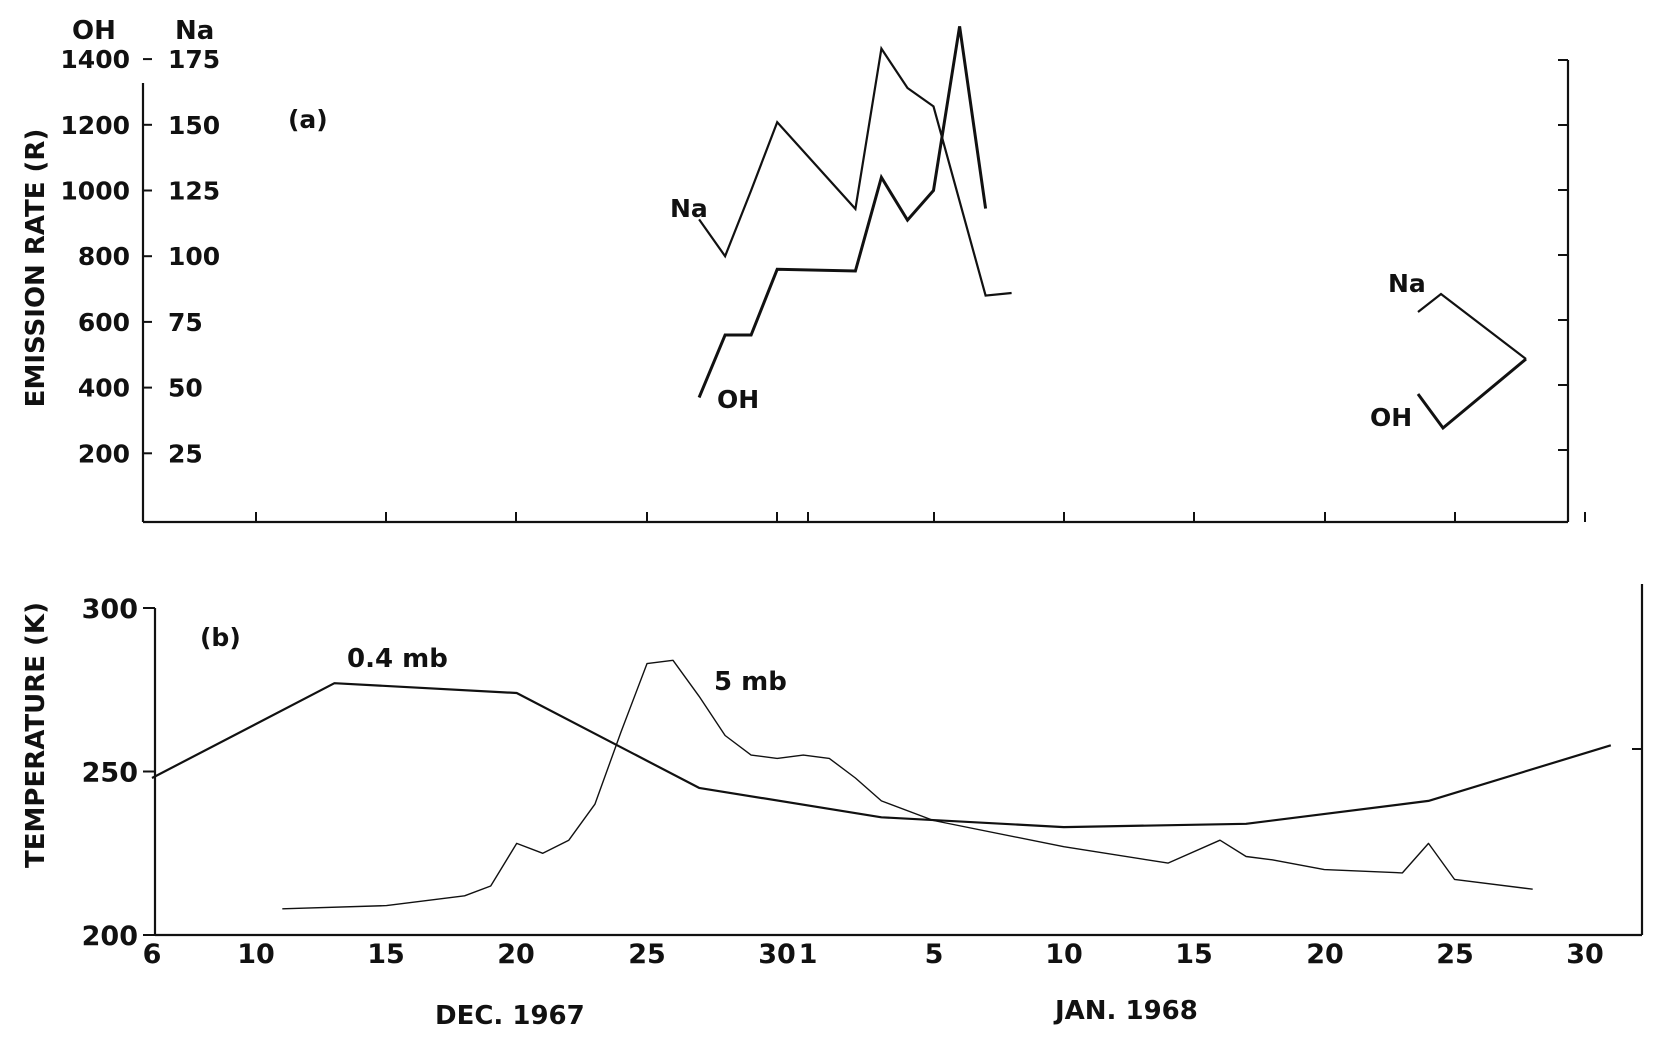  I want to click on month-label-jan: JAN. 1968, so click(1125, 1011).